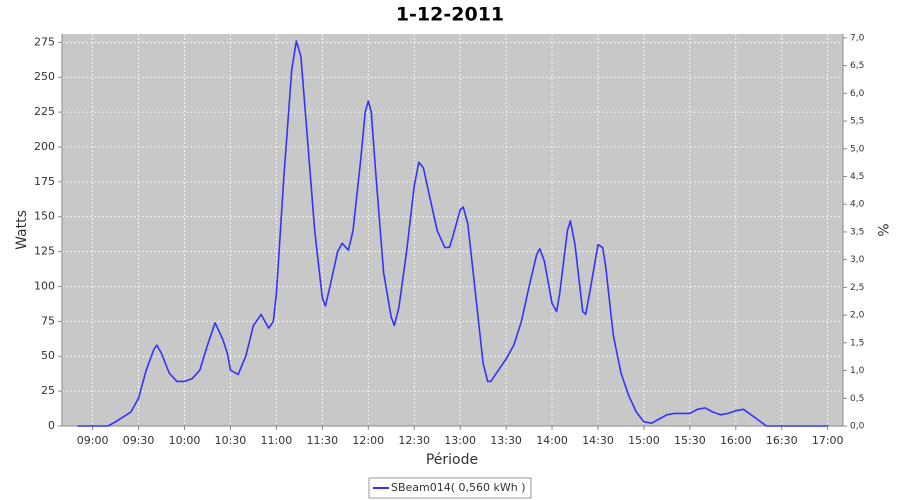  Describe the element at coordinates (44, 41) in the screenshot. I see `y-tick-label: 275` at that location.